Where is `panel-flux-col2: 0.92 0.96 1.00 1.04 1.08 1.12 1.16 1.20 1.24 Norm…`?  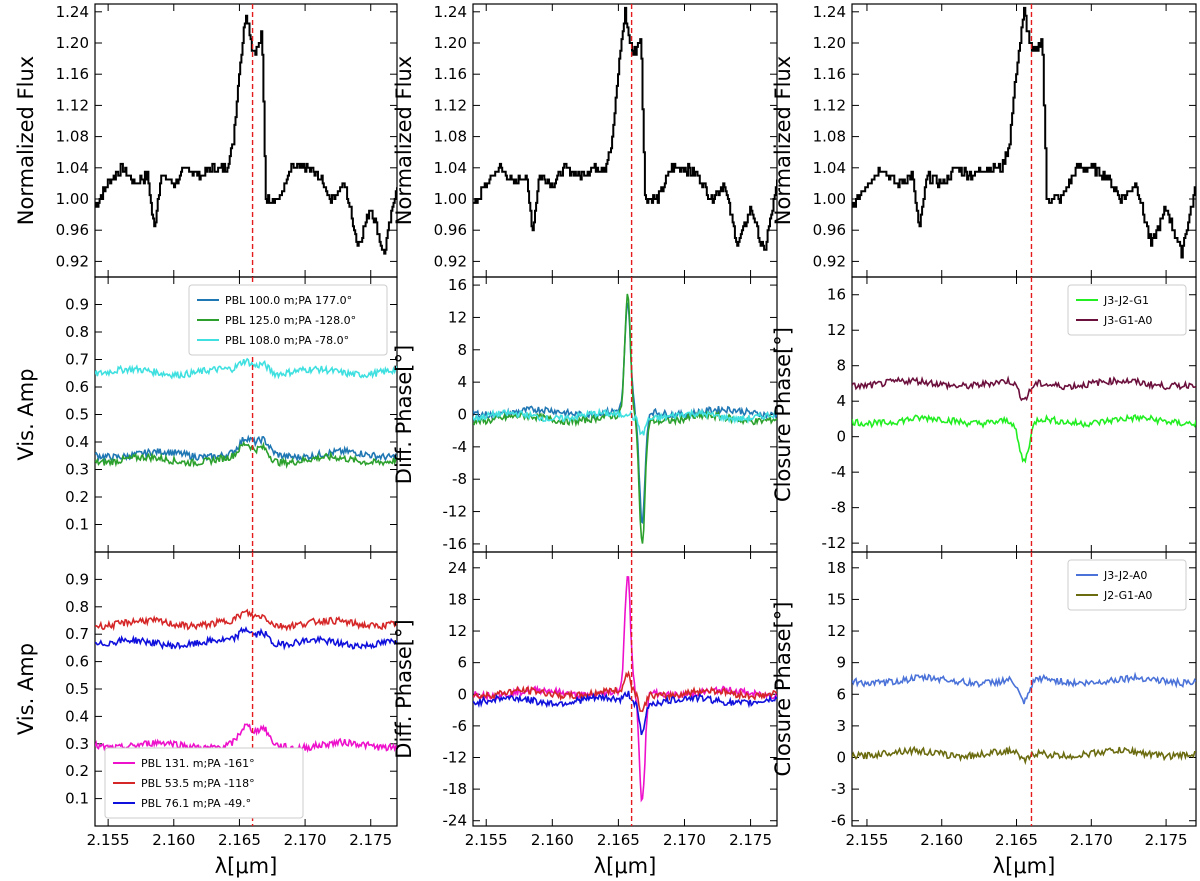 panel-flux-col2: 0.92 0.96 1.00 1.04 1.08 1.12 1.16 1.20 1.24 Norm… is located at coordinates (585, 140).